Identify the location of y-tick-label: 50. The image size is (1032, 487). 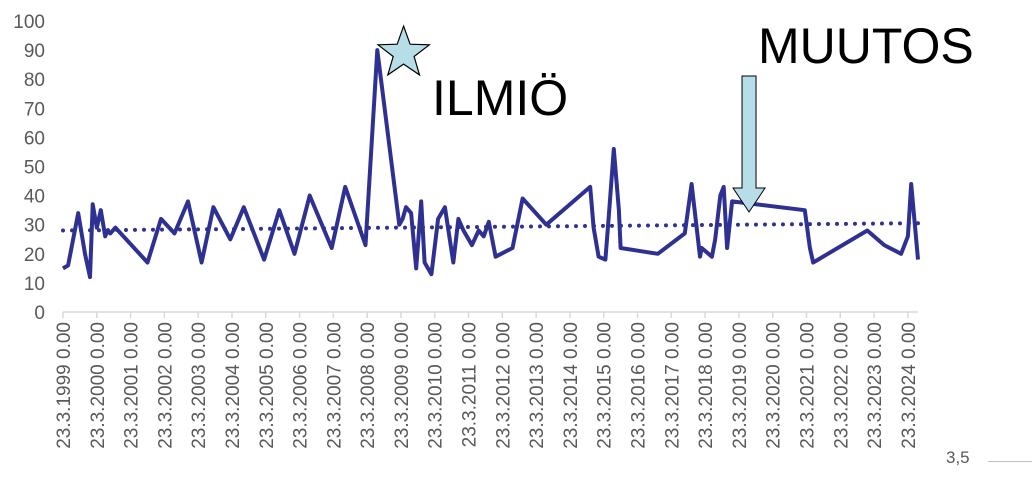
(34, 168).